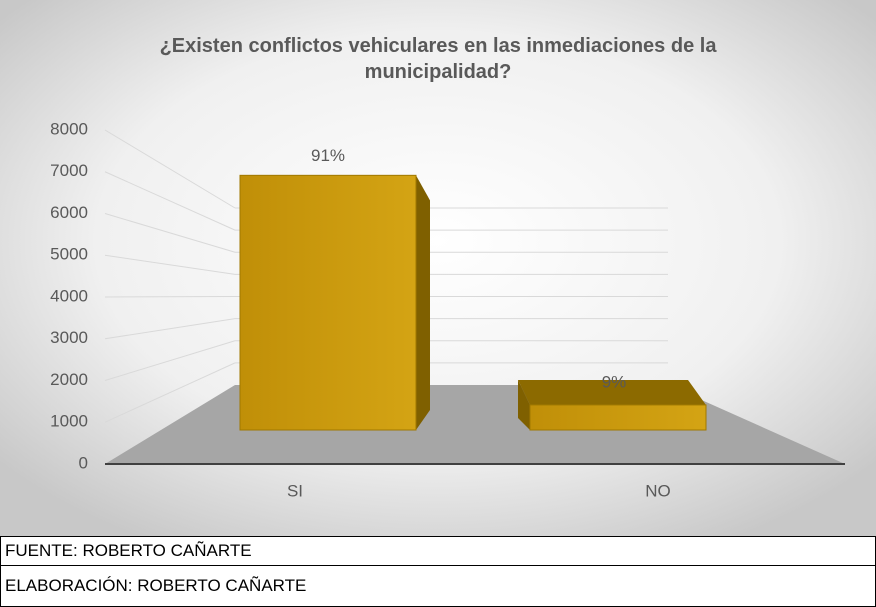  Describe the element at coordinates (69, 170) in the screenshot. I see `y-tick-label: 7000` at that location.